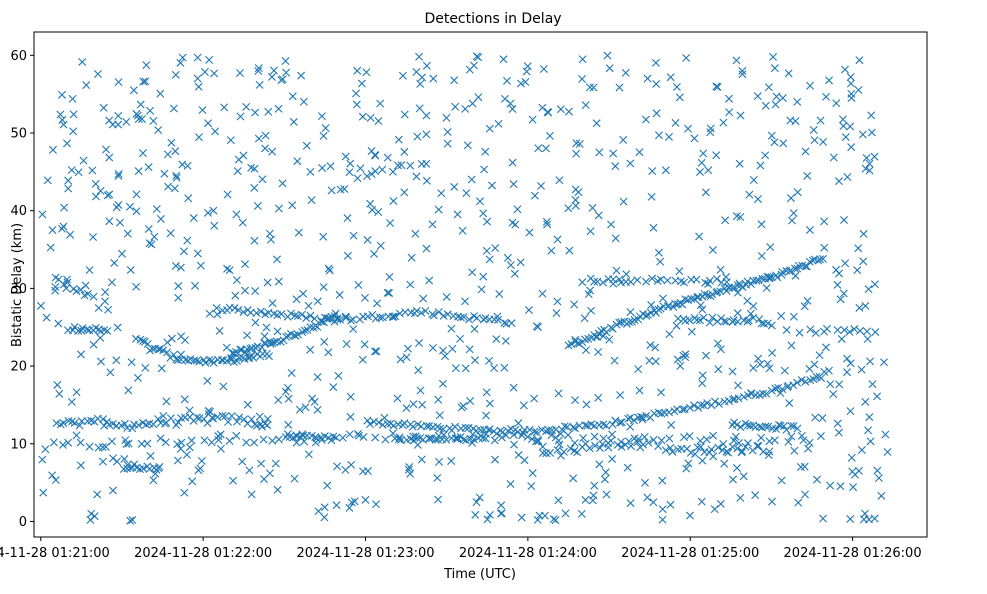 This screenshot has height=594, width=987. What do you see at coordinates (853, 553) in the screenshot?
I see `x-tick-label: 2024-11-28 01:26:00` at bounding box center [853, 553].